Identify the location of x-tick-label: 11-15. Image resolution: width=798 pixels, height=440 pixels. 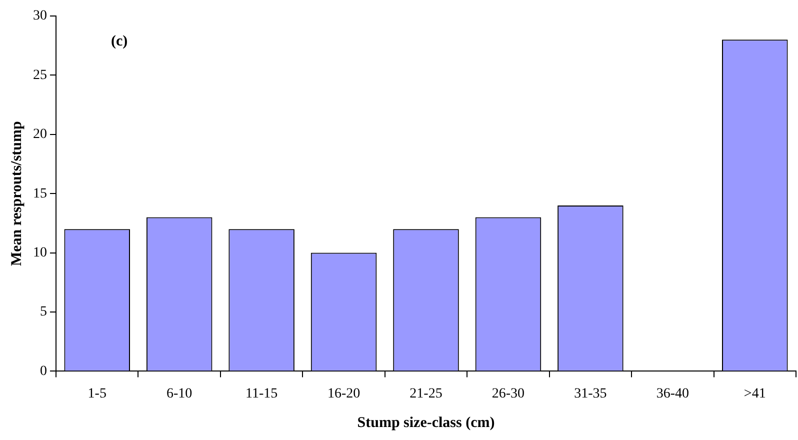
(261, 394).